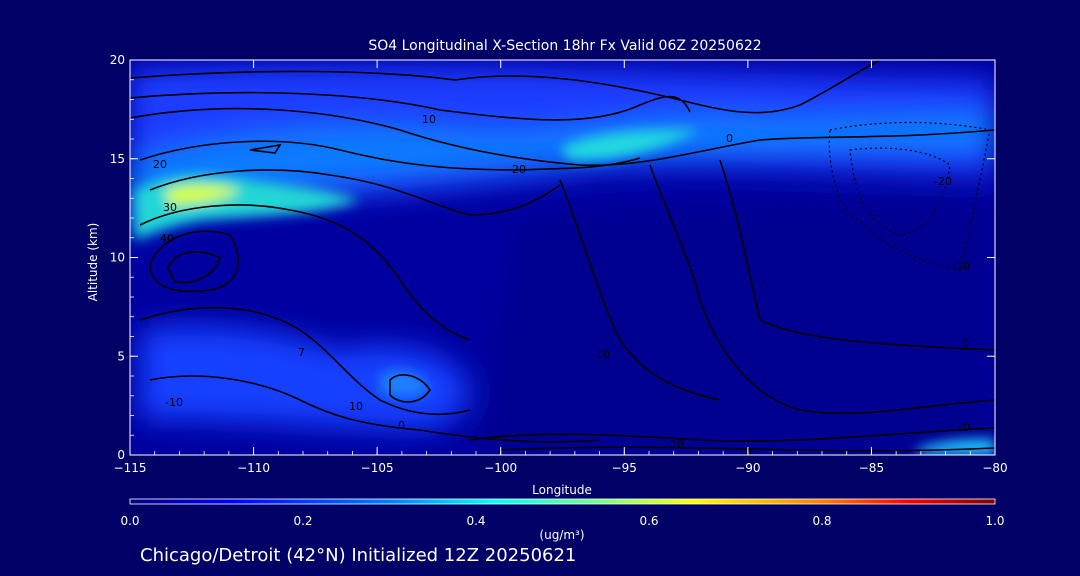 The image size is (1080, 576). Describe the element at coordinates (167, 238) in the screenshot. I see `contour-label: 40` at that location.